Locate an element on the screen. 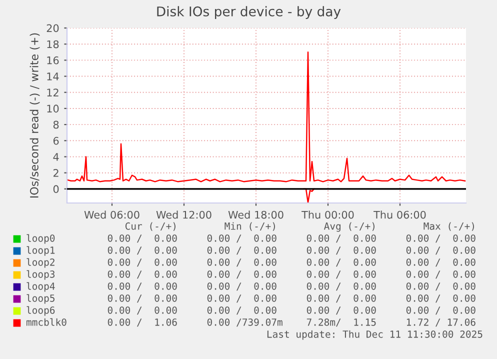 The image size is (497, 359). y-tick-label: 12 is located at coordinates (52, 92).